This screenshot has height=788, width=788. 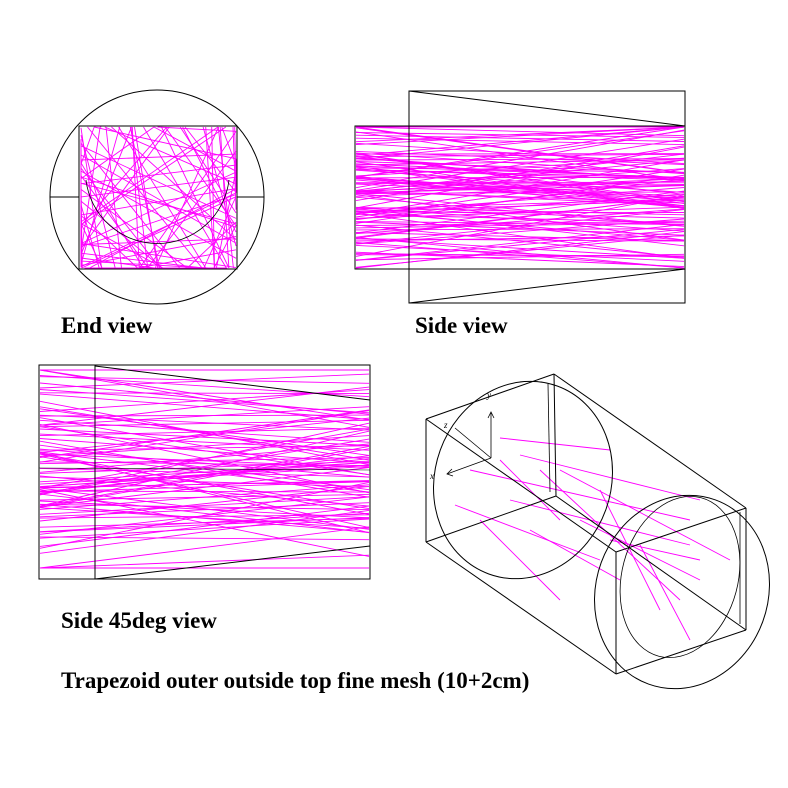 I want to click on axis-label-x: x, so click(x=431, y=476).